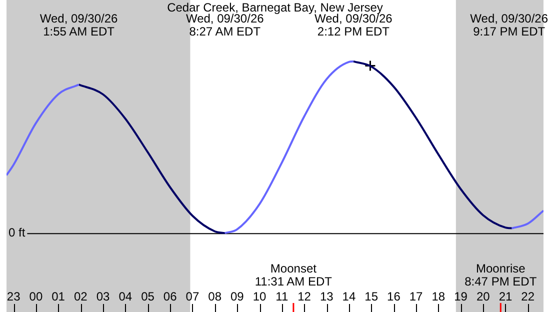  Describe the element at coordinates (215, 297) in the screenshot. I see `x-tick-label: 08` at that location.